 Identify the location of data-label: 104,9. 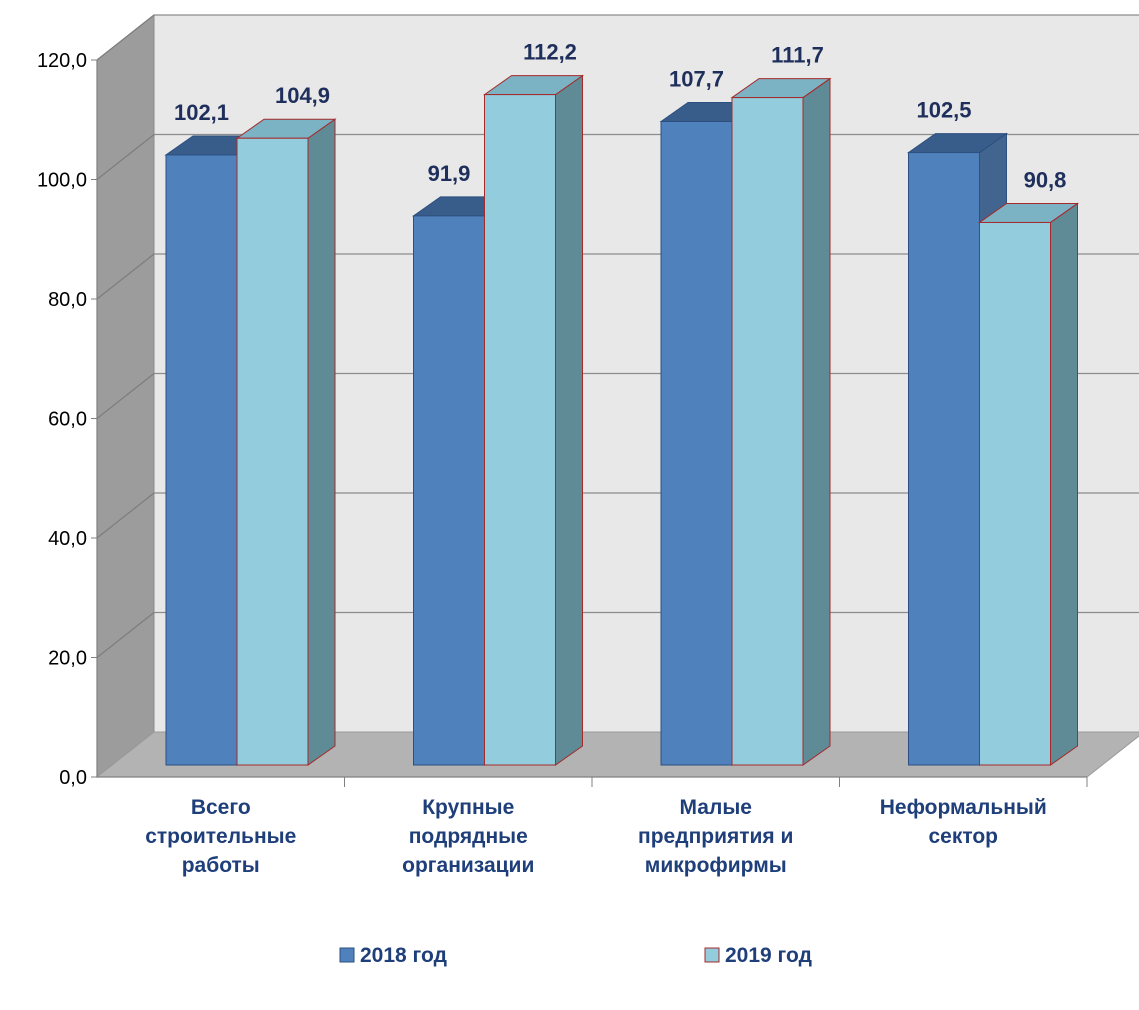
(302, 95).